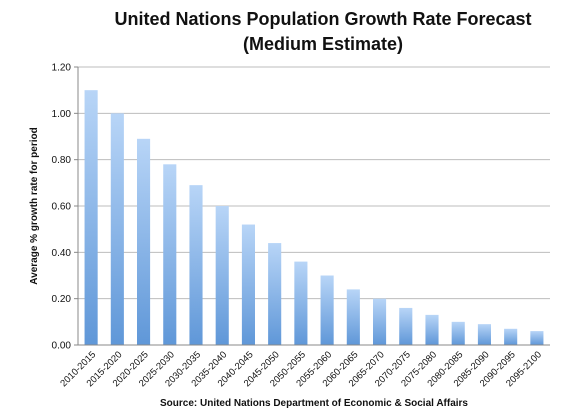 This screenshot has height=418, width=580. Describe the element at coordinates (62, 207) in the screenshot. I see `y-tick-label: 0.60` at that location.